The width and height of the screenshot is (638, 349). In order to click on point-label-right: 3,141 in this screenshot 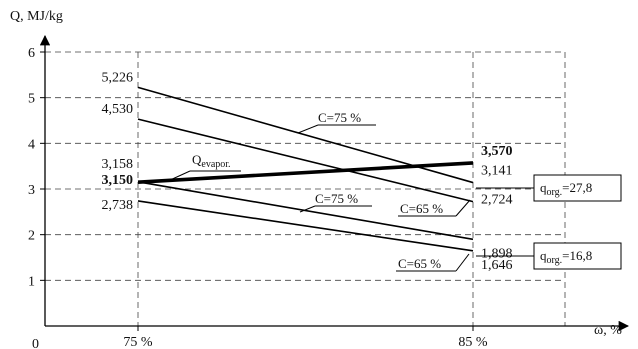, I will do `click(497, 171)`.